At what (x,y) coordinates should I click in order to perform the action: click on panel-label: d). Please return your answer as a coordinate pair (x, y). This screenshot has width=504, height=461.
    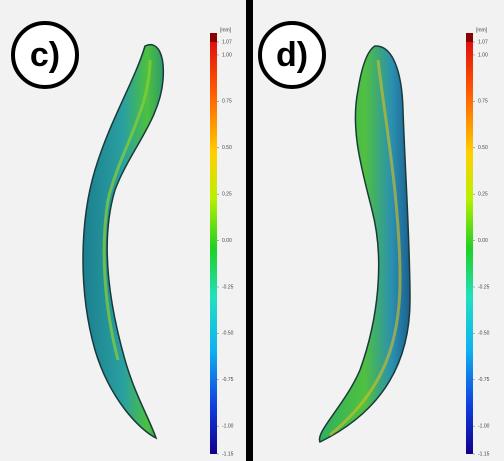
    Looking at the image, I should click on (292, 55).